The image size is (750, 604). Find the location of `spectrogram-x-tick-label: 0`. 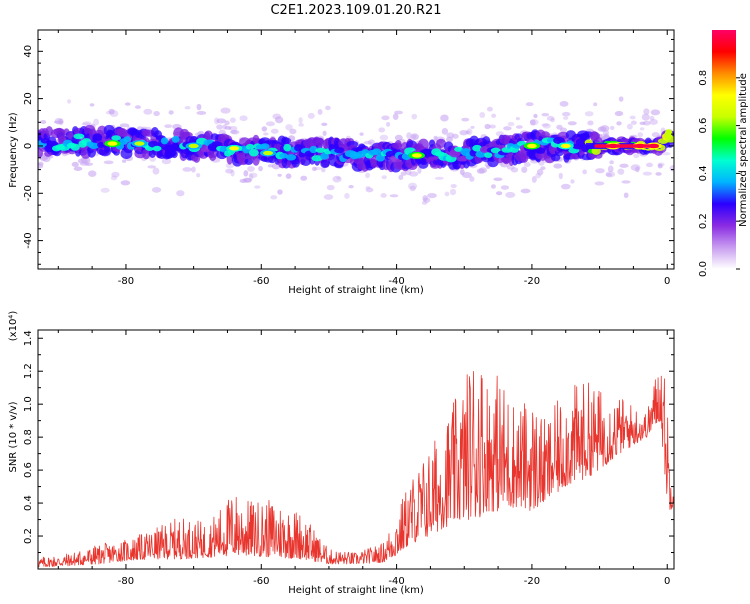

spectrogram-x-tick-label: 0 is located at coordinates (667, 281).